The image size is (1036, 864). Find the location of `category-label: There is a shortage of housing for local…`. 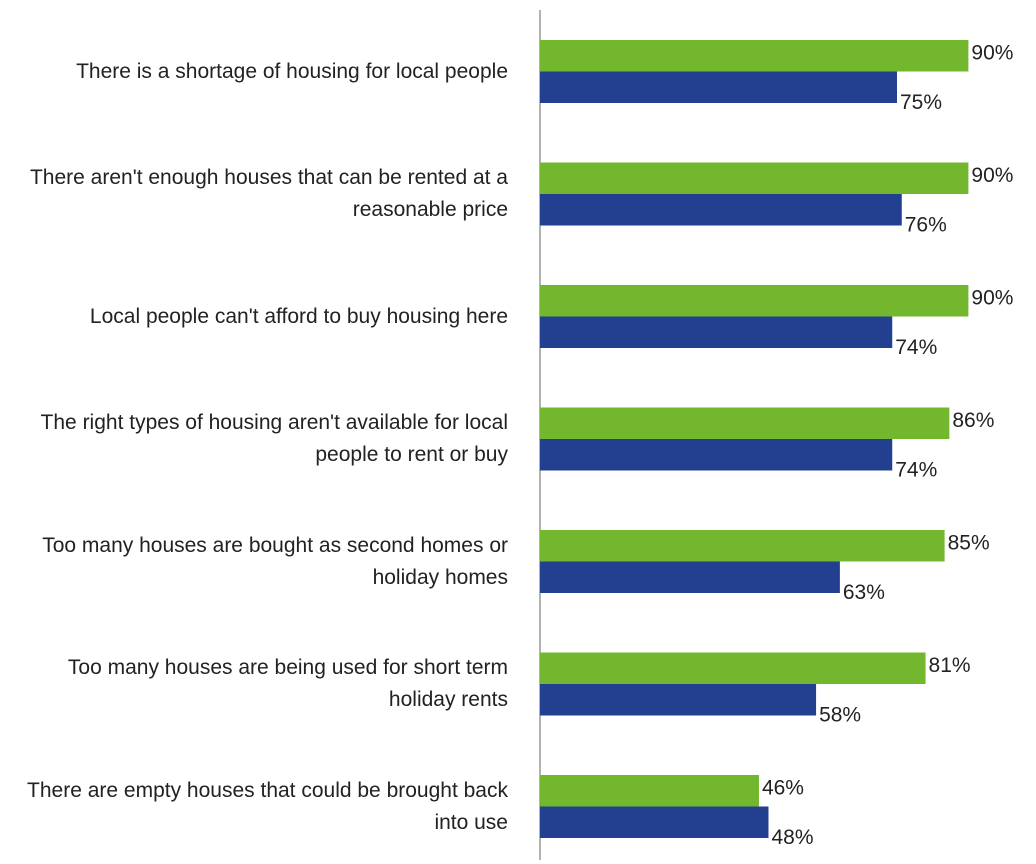

category-label: There is a shortage of housing for local… is located at coordinates (292, 71).